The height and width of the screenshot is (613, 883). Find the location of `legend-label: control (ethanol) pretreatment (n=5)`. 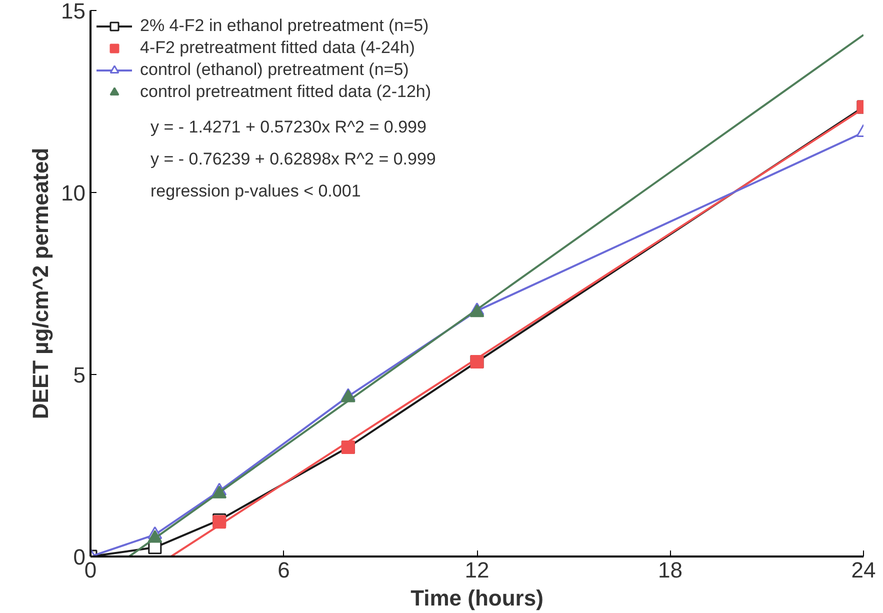

legend-label: control (ethanol) pretreatment (n=5) is located at coordinates (274, 70).